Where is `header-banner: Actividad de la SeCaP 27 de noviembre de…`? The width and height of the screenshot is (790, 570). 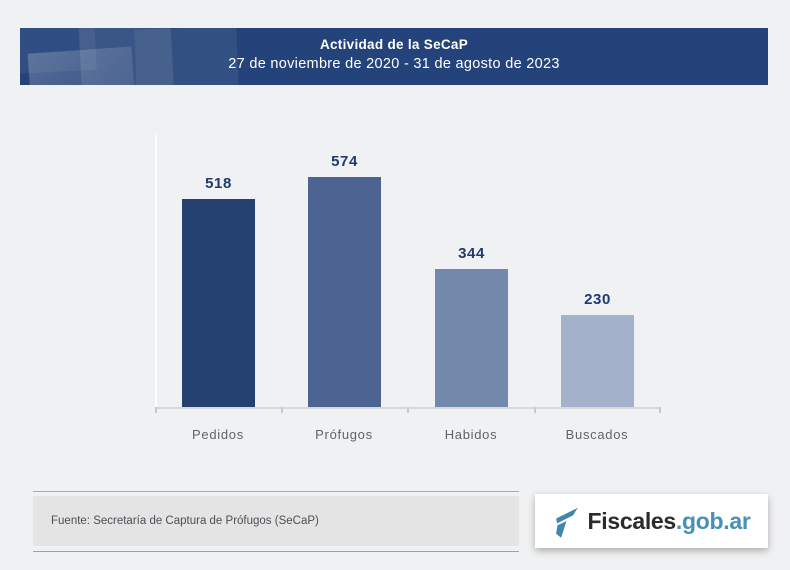 header-banner: Actividad de la SeCaP 27 de noviembre de… is located at coordinates (394, 56).